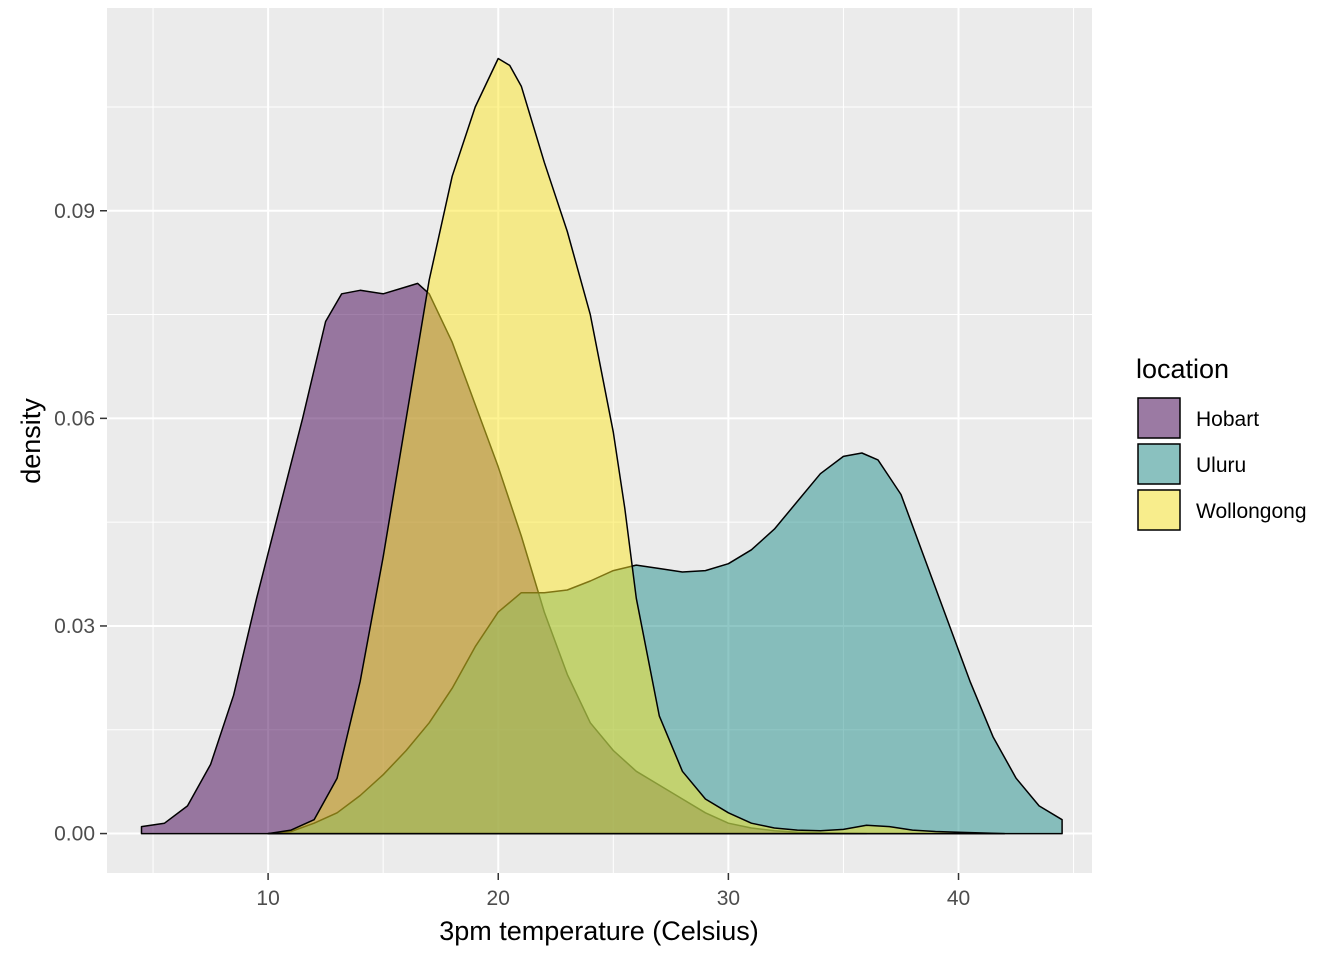  I want to click on y-tick-label: 0.03, so click(74, 626).